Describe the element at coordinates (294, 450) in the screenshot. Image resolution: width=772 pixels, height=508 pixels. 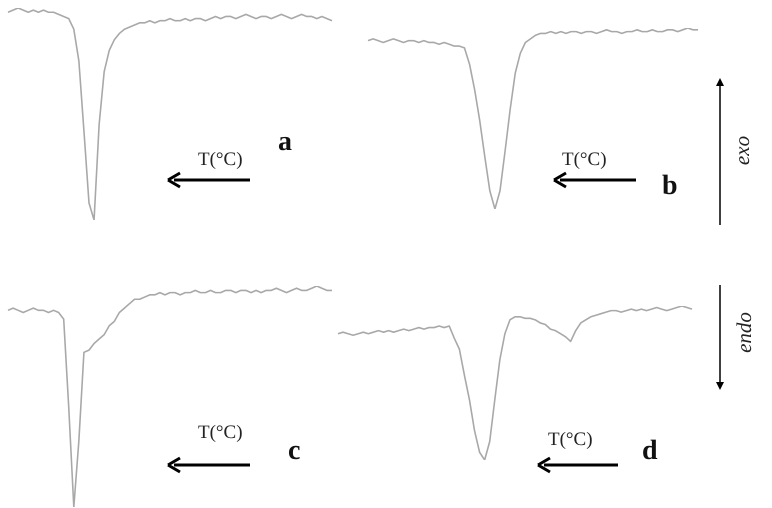
I see `annotation: c` at that location.